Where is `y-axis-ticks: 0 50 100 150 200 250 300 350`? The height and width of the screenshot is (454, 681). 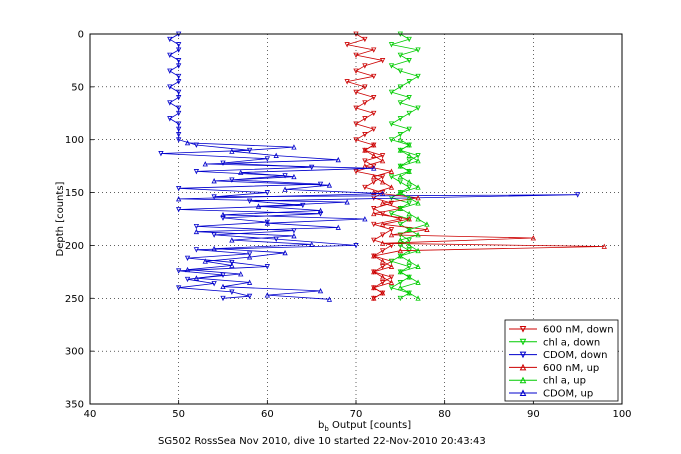 y-axis-ticks: 0 50 100 150 200 250 300 350 is located at coordinates (79, 220).